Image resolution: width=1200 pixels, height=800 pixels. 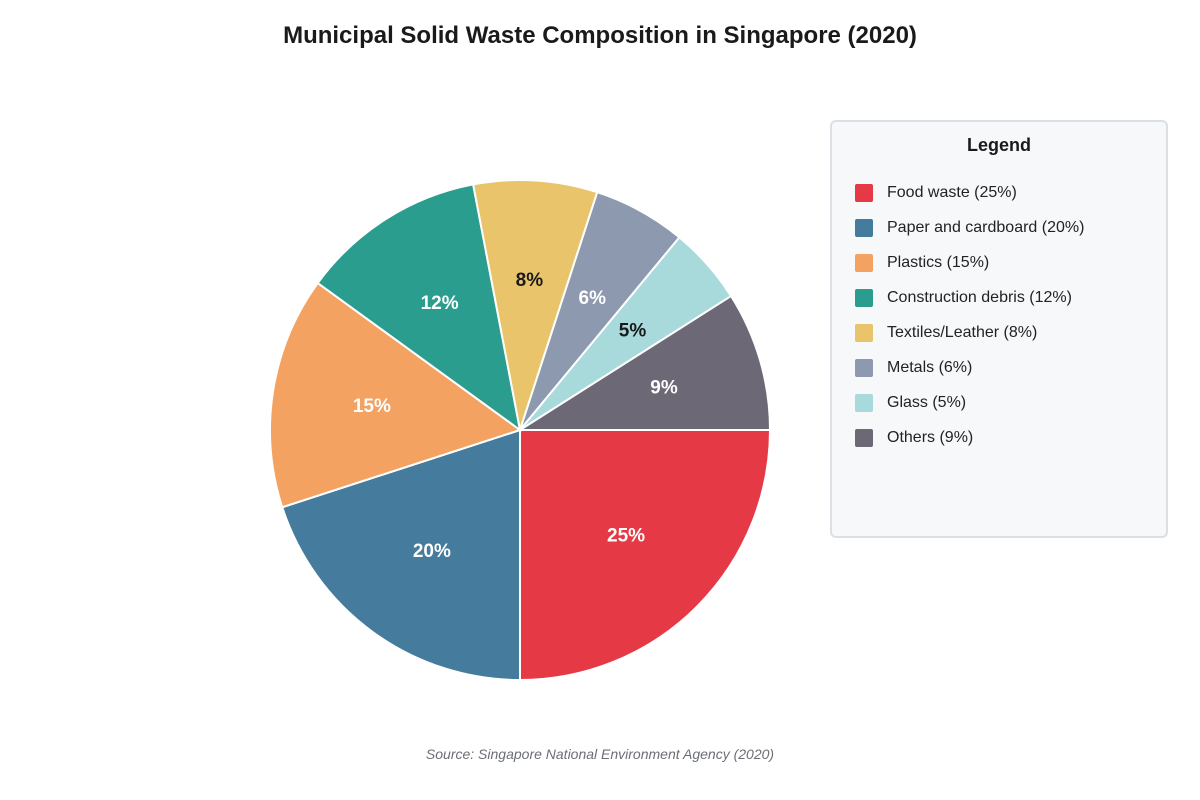 What do you see at coordinates (979, 297) in the screenshot?
I see `legend-label: Construction debris (12%)` at bounding box center [979, 297].